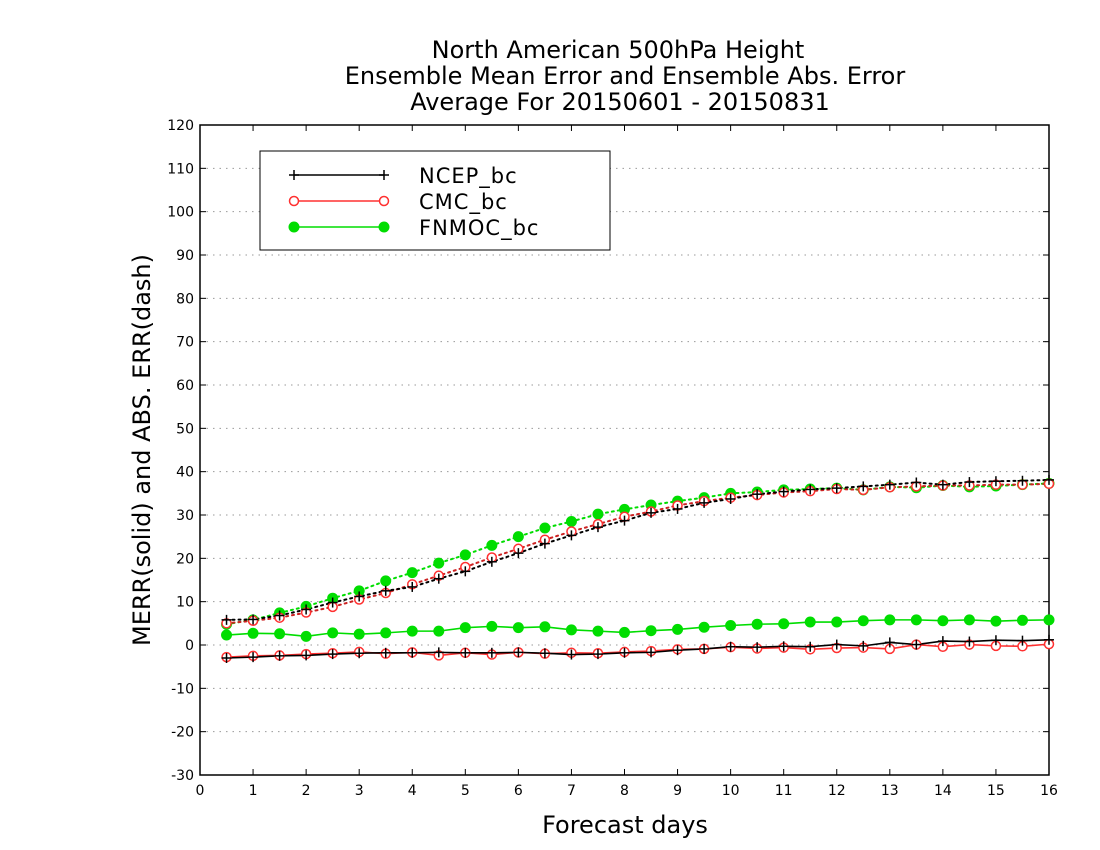 The width and height of the screenshot is (1100, 850). What do you see at coordinates (185, 256) in the screenshot?
I see `y-tick-label: 90` at bounding box center [185, 256].